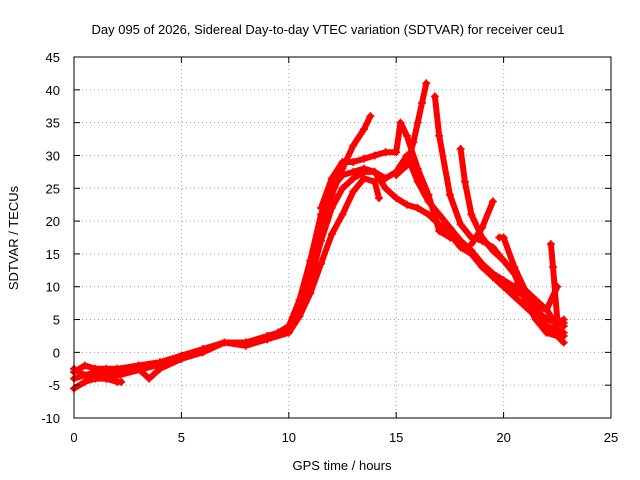  I want to click on y-tick-label: 0, so click(56, 352).